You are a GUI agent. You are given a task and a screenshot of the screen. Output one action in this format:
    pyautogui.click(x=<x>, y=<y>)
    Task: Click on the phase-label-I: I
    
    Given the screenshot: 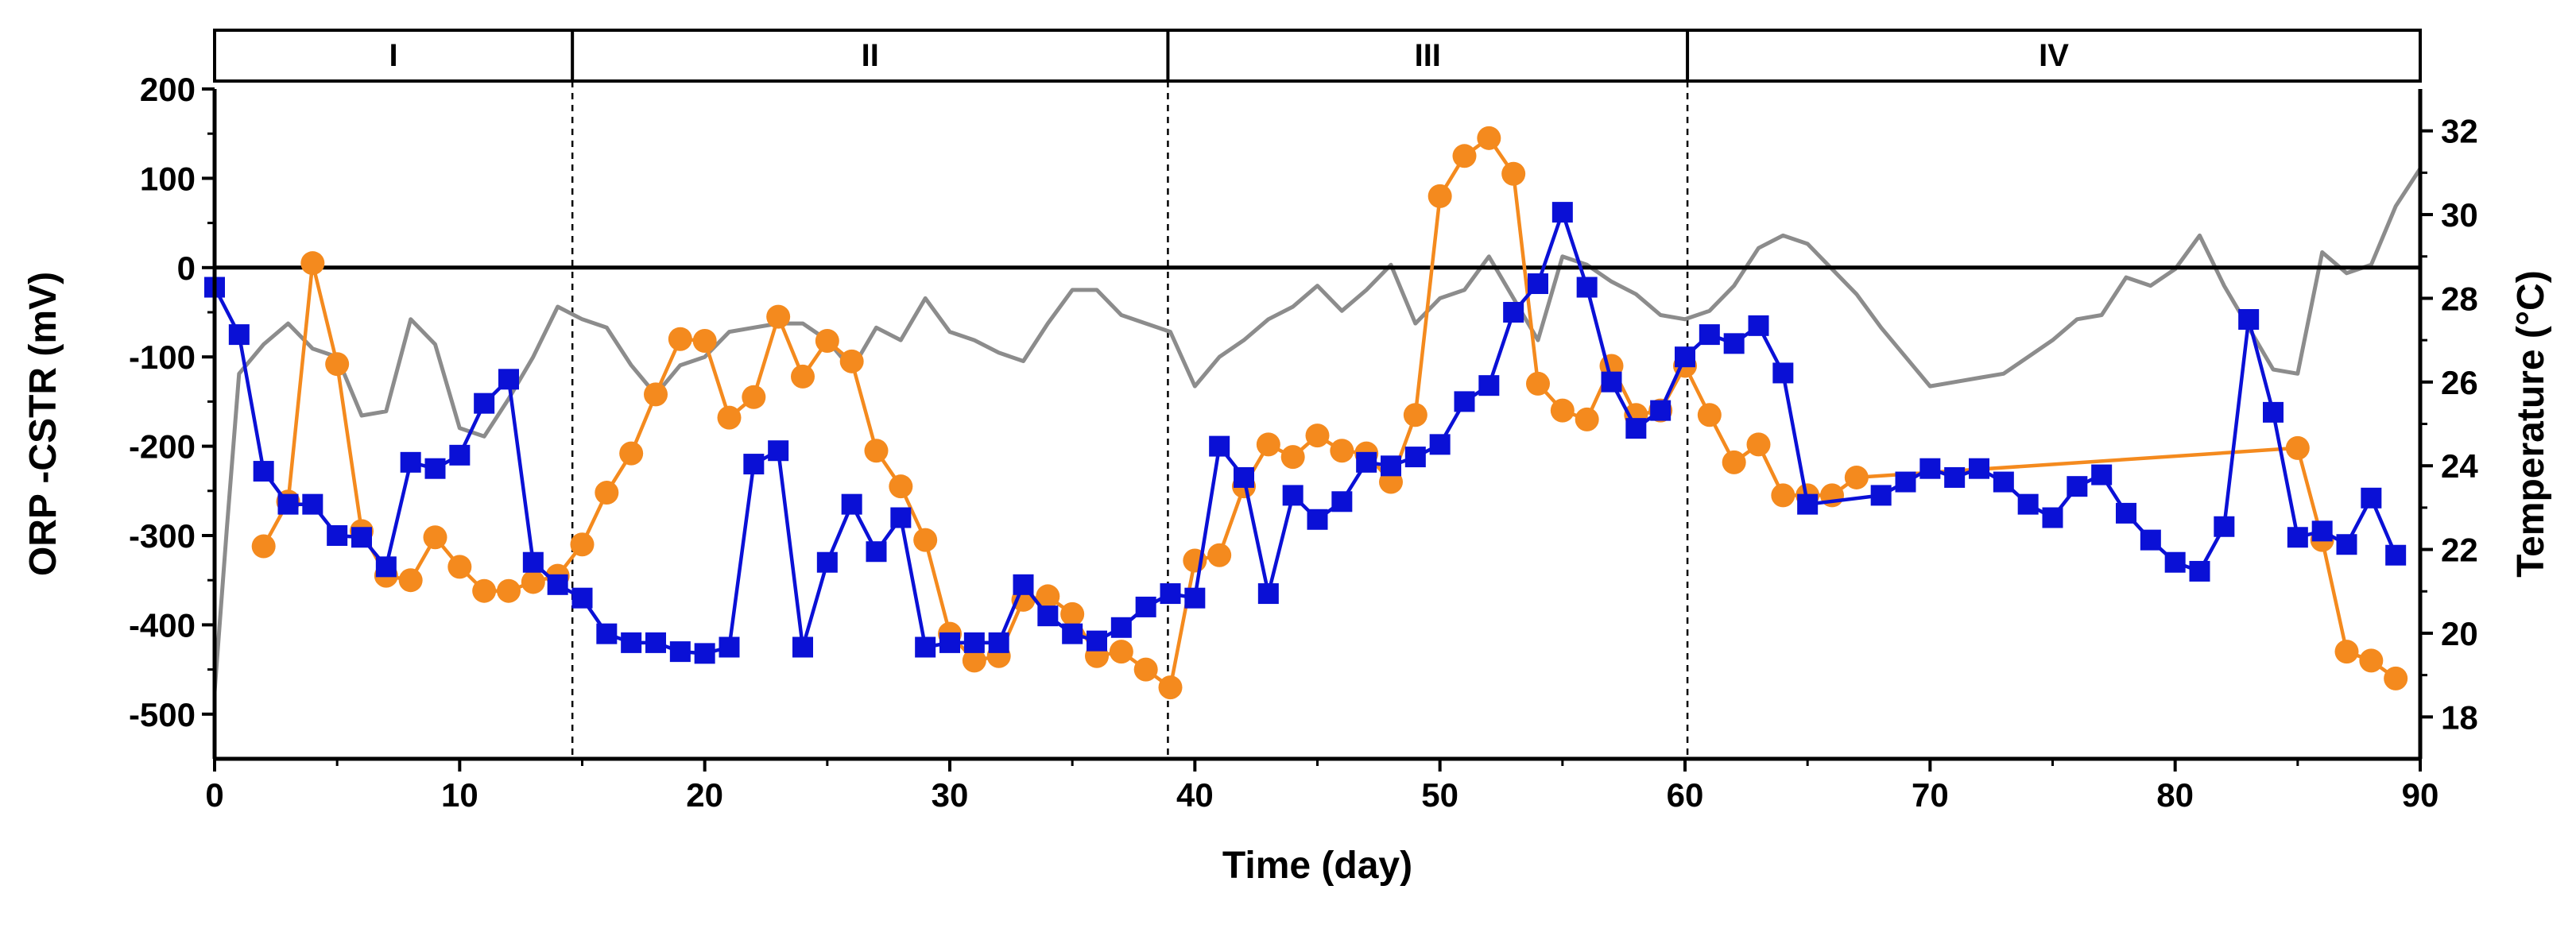 What is the action you would take?
    pyautogui.click(x=393, y=55)
    